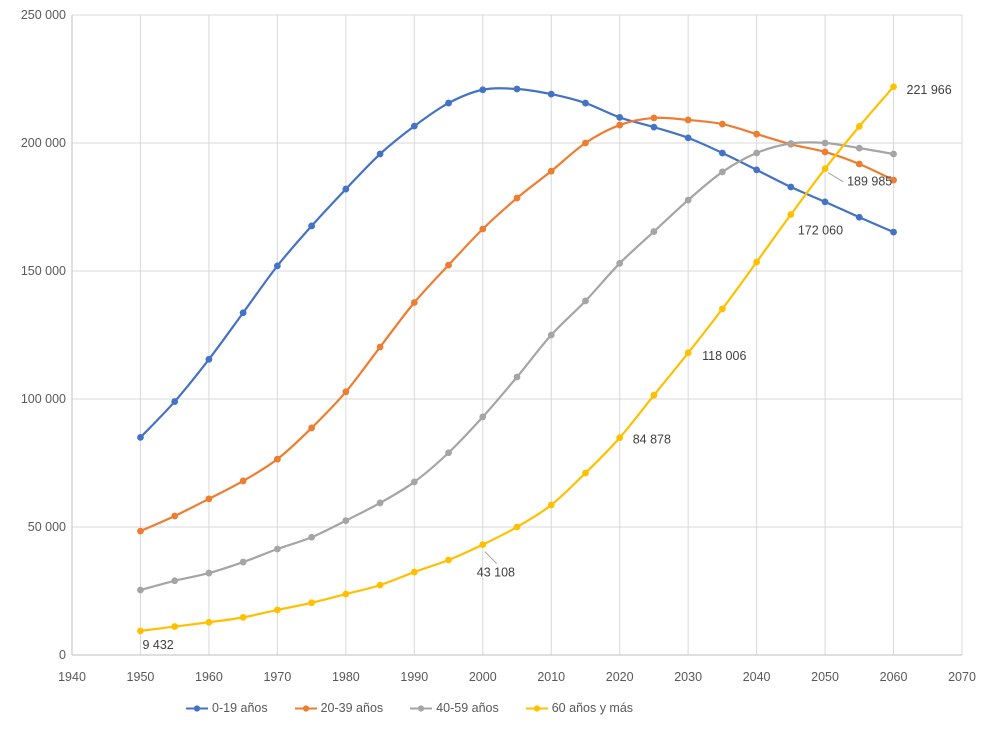 The width and height of the screenshot is (992, 737). I want to click on x-tick-label: 2020, so click(620, 677).